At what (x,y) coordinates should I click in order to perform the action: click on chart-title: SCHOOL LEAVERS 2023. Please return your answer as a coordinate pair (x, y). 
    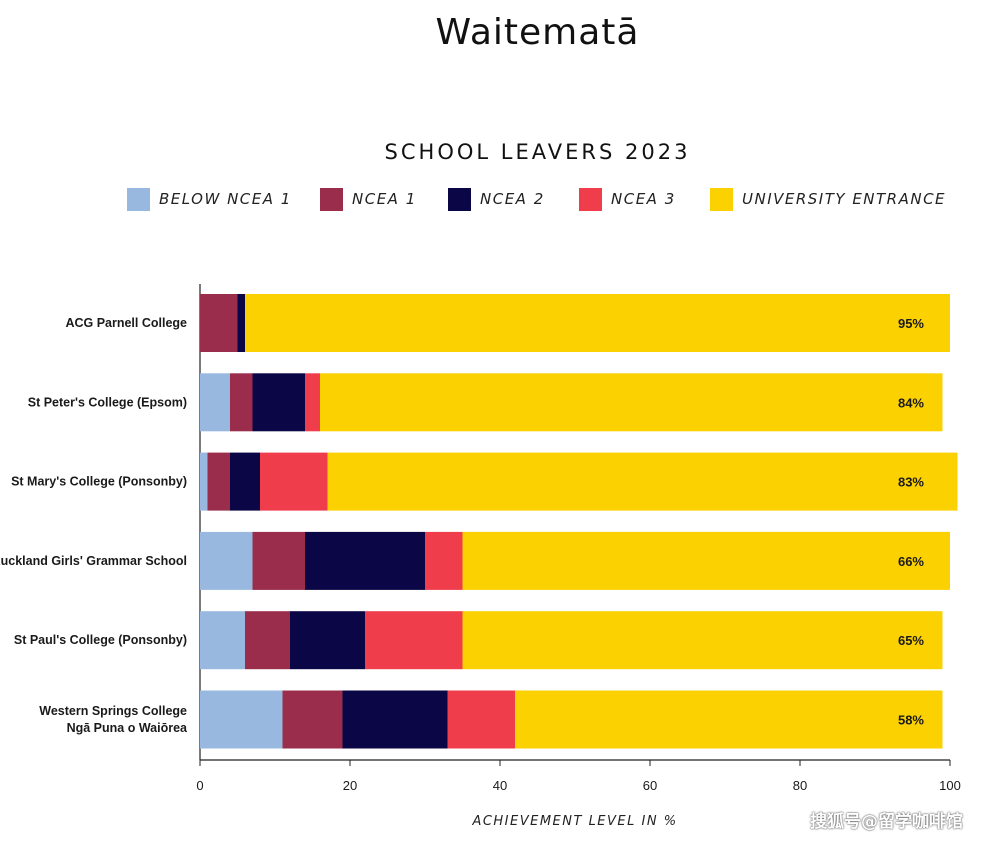
    Looking at the image, I should click on (537, 152).